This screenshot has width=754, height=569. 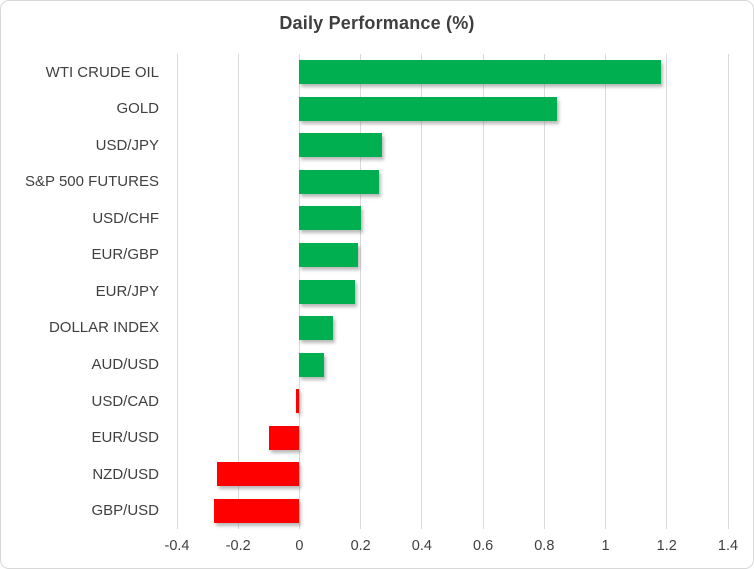 What do you see at coordinates (605, 546) in the screenshot?
I see `x-tick-label: 1` at bounding box center [605, 546].